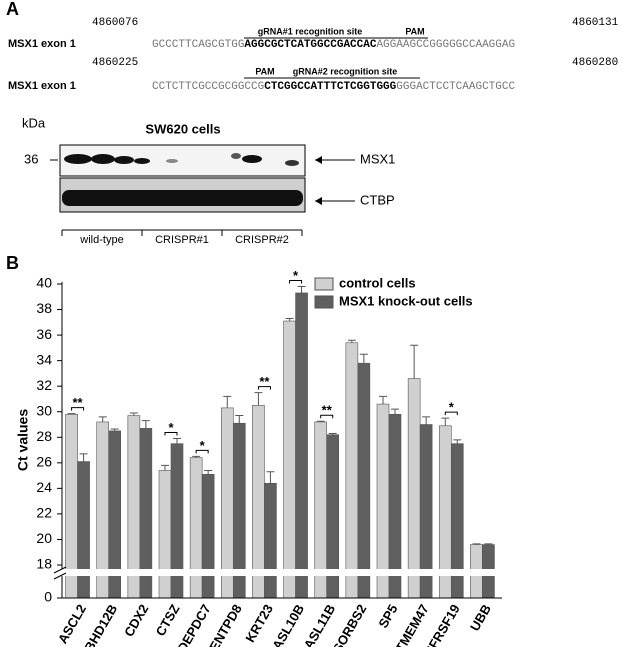  What do you see at coordinates (44, 385) in the screenshot?
I see `y-tick-label: 32` at bounding box center [44, 385].